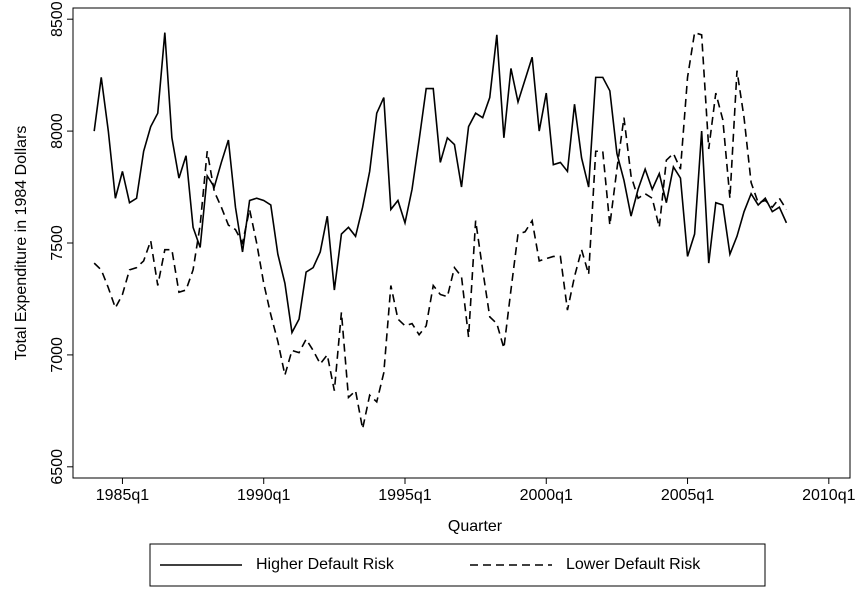 The image size is (860, 596). What do you see at coordinates (687, 495) in the screenshot?
I see `x-tick-label: 2005q1` at bounding box center [687, 495].